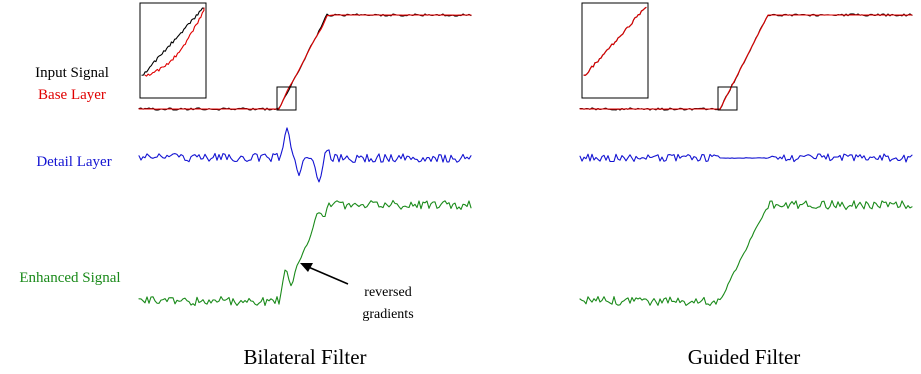  I want to click on bilateral-base-trace, so click(305, 62).